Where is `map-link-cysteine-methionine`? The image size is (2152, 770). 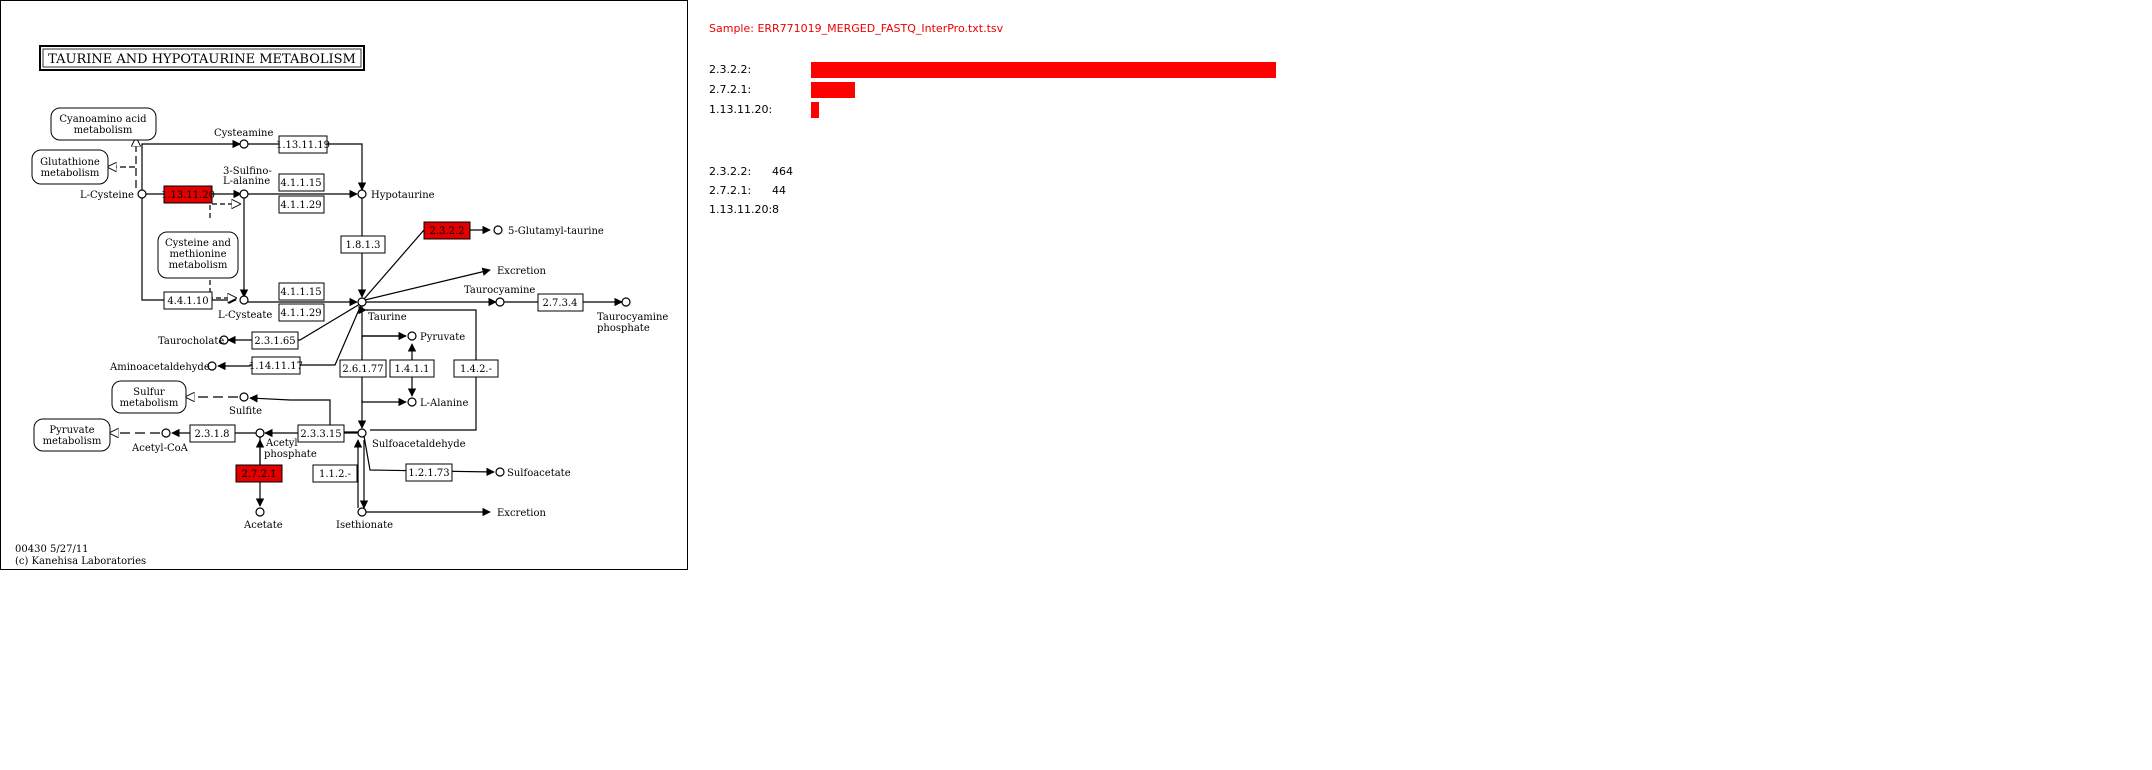 map-link-cysteine-methionine is located at coordinates (198, 255).